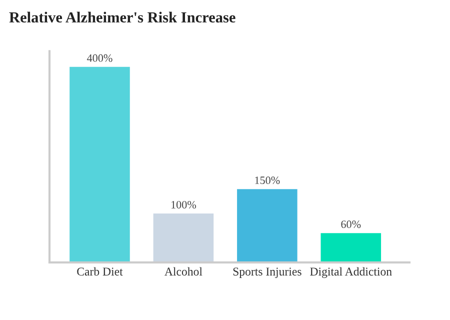 The height and width of the screenshot is (320, 450). I want to click on x-tick-label: Alcohol, so click(183, 271).